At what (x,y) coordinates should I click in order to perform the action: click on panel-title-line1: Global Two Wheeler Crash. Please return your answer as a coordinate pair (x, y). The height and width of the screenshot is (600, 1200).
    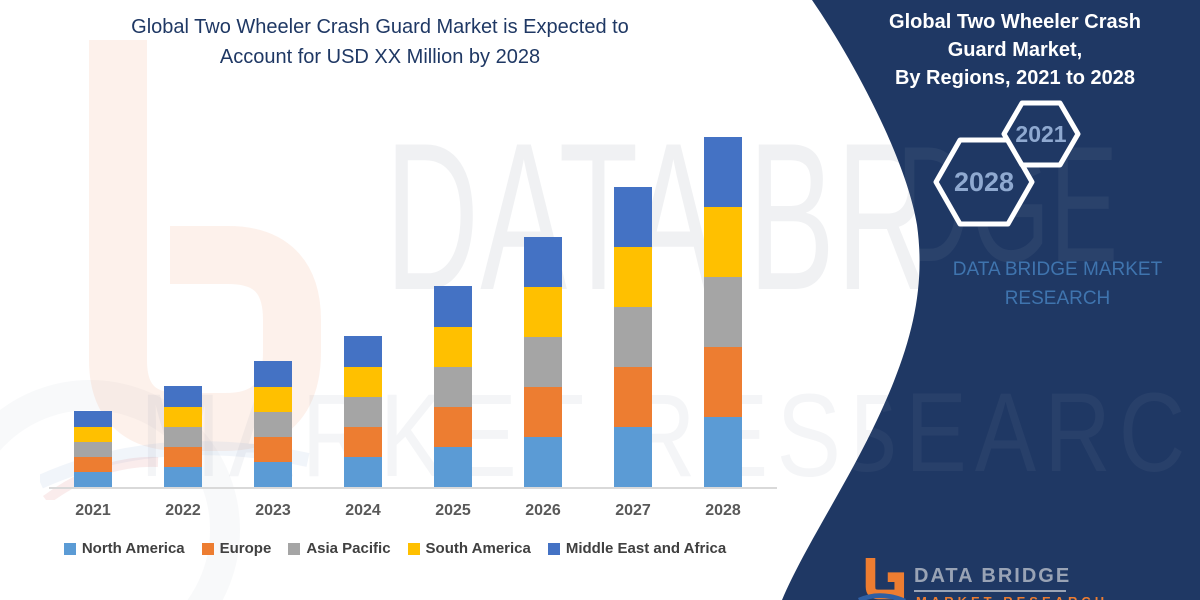
    Looking at the image, I should click on (1015, 22).